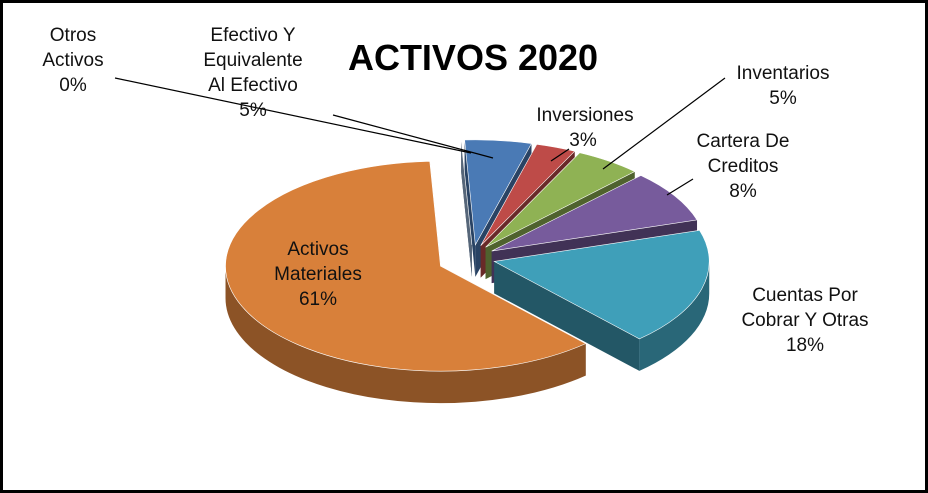 The height and width of the screenshot is (493, 928). Describe the element at coordinates (318, 299) in the screenshot. I see `slice-value-label: 61%` at that location.